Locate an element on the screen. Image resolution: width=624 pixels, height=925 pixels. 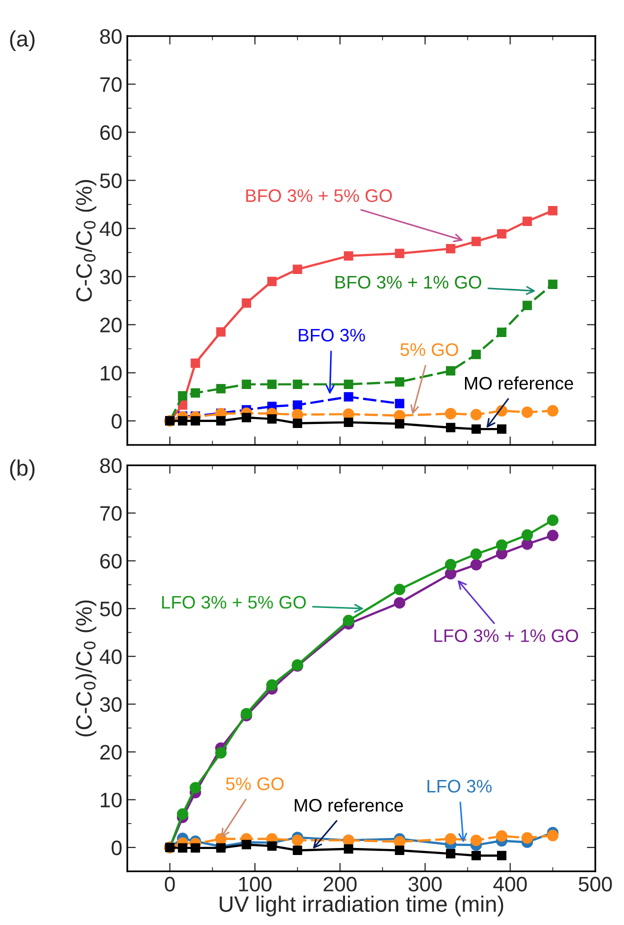
x-tick-label: 300 is located at coordinates (425, 884).